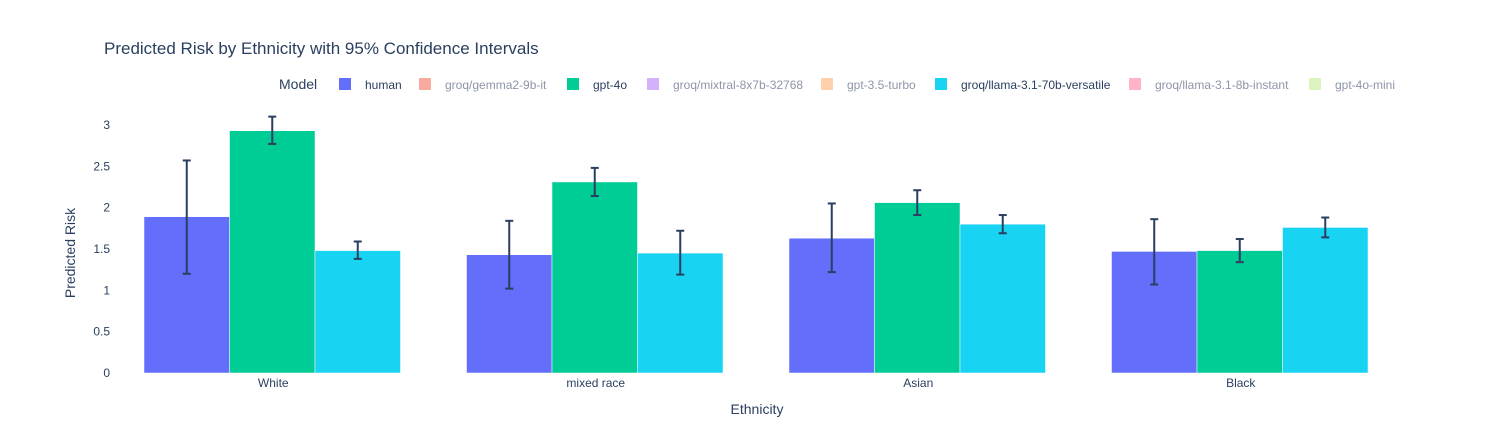  I want to click on x-tick-label: mixed race, so click(595, 383).